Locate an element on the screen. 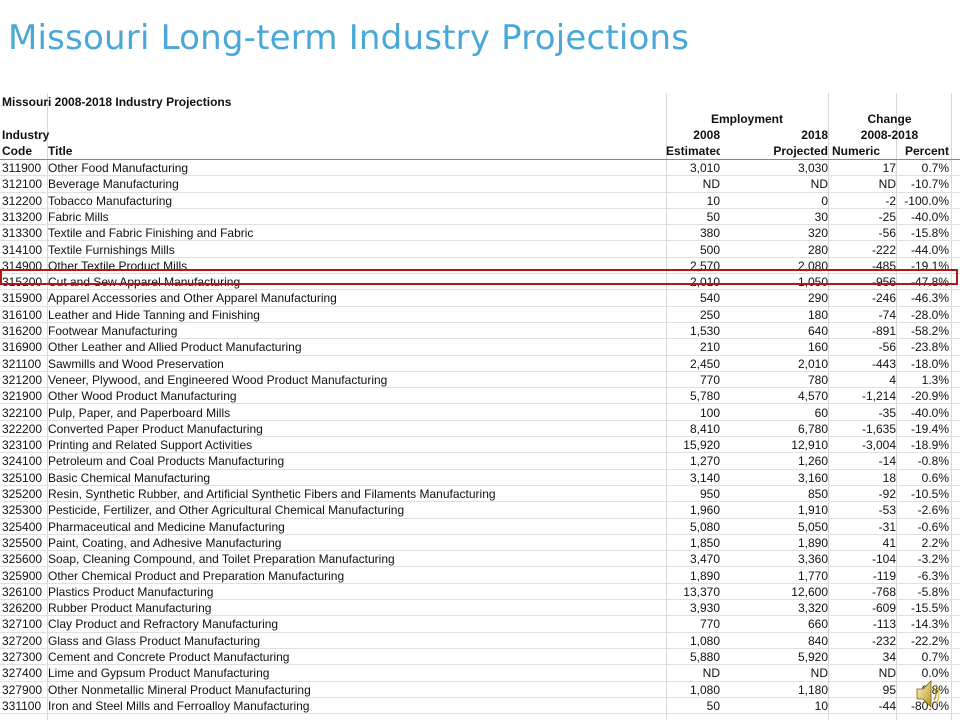 Image resolution: width=960 pixels, height=720 pixels. numeric-change: -53 is located at coordinates (887, 510).